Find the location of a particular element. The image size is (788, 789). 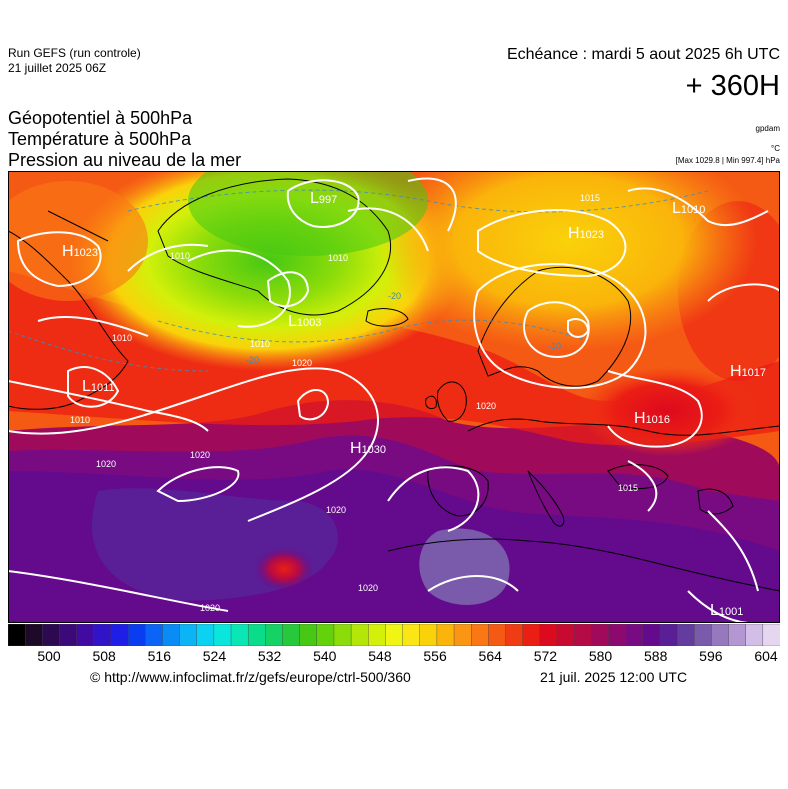

color-scale-tick-label: 540 is located at coordinates (325, 656).